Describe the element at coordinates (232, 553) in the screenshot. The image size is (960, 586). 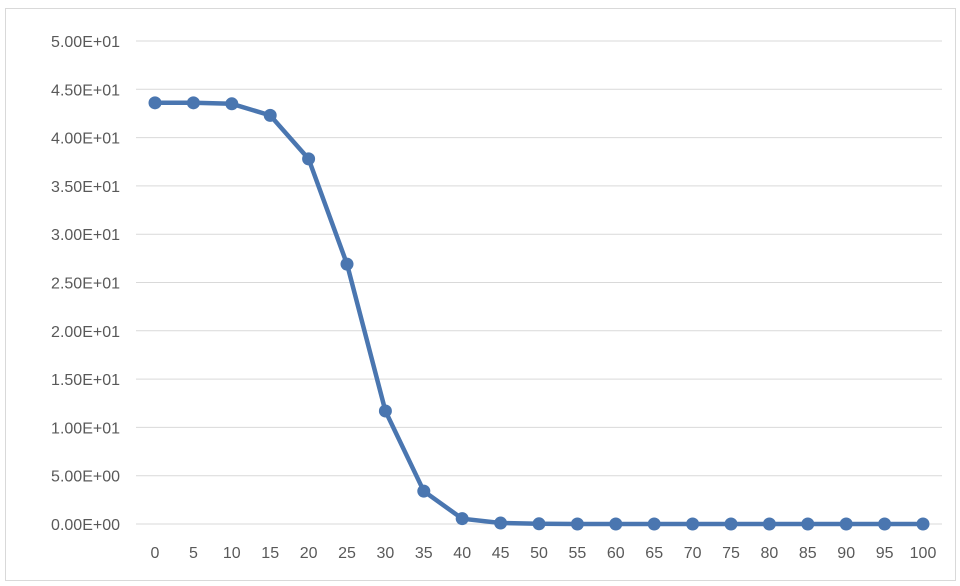
I see `x-tick-label: 10` at that location.